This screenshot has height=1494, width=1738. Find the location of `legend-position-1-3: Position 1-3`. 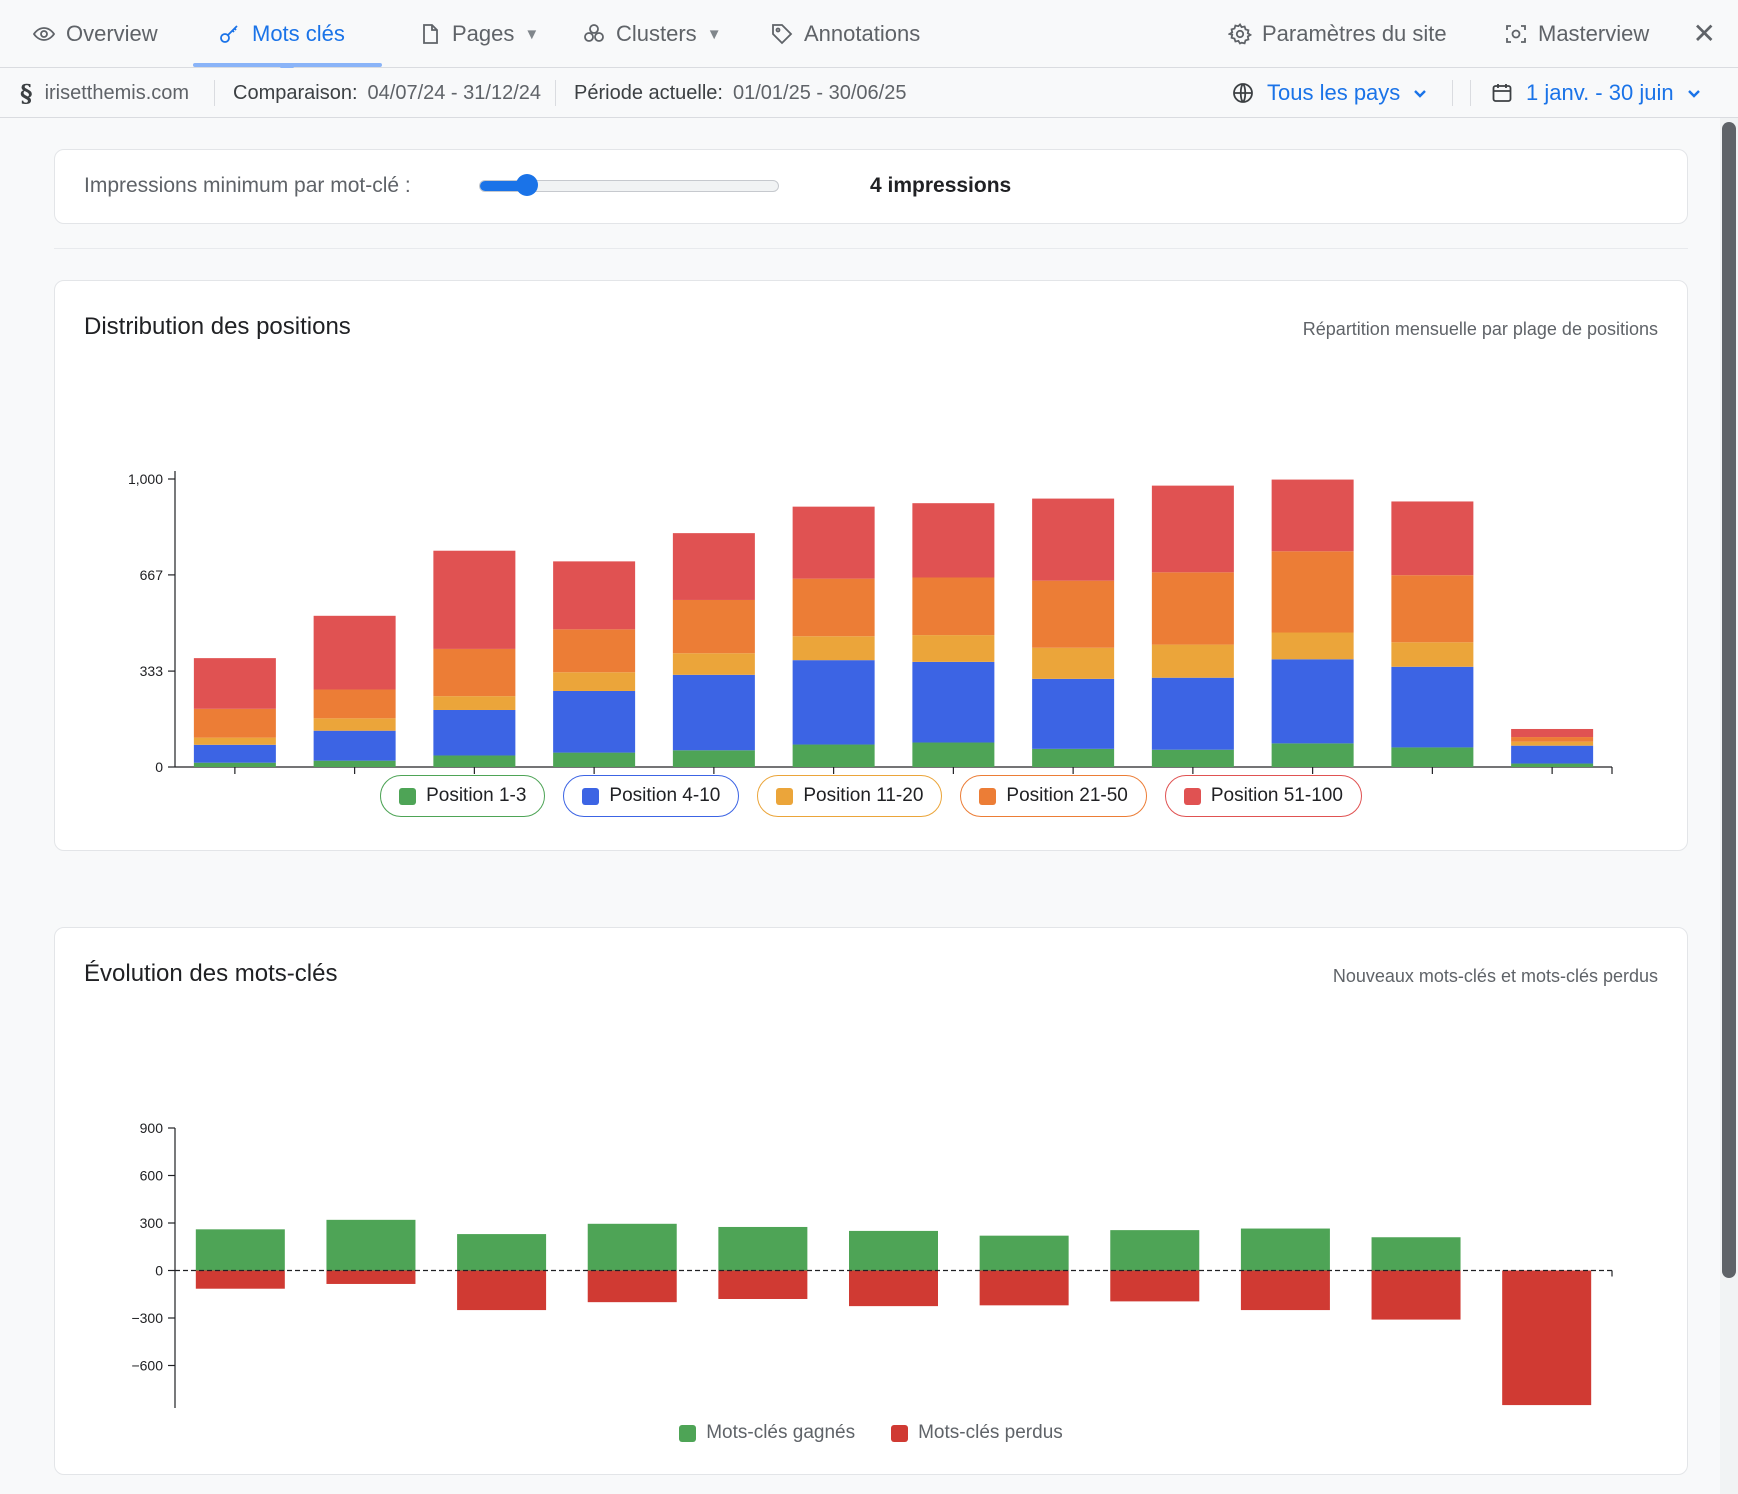

legend-position-1-3: Position 1-3 is located at coordinates (463, 796).